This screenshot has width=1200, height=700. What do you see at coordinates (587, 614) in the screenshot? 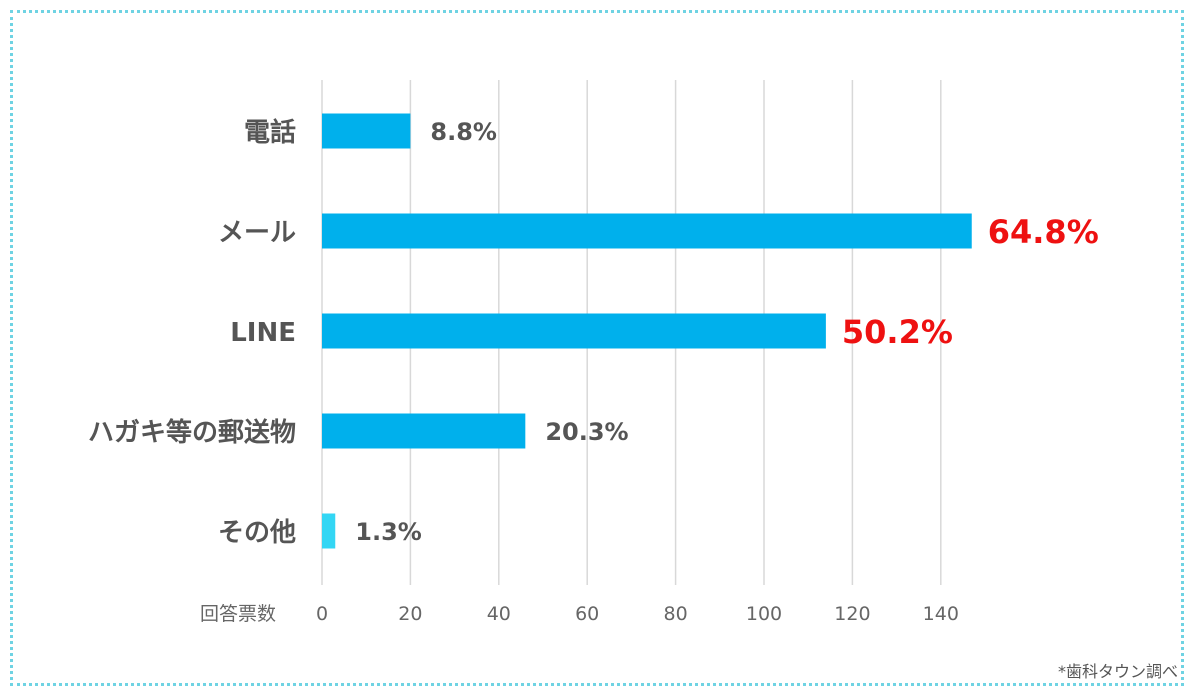
I see `x-tick-label-60: 60` at bounding box center [587, 614].